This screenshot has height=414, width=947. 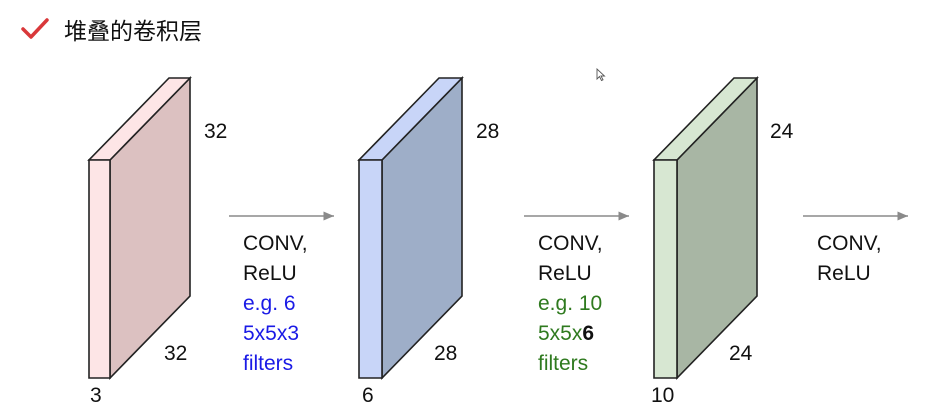 What do you see at coordinates (275, 243) in the screenshot?
I see `step-1-op: CONV,` at bounding box center [275, 243].